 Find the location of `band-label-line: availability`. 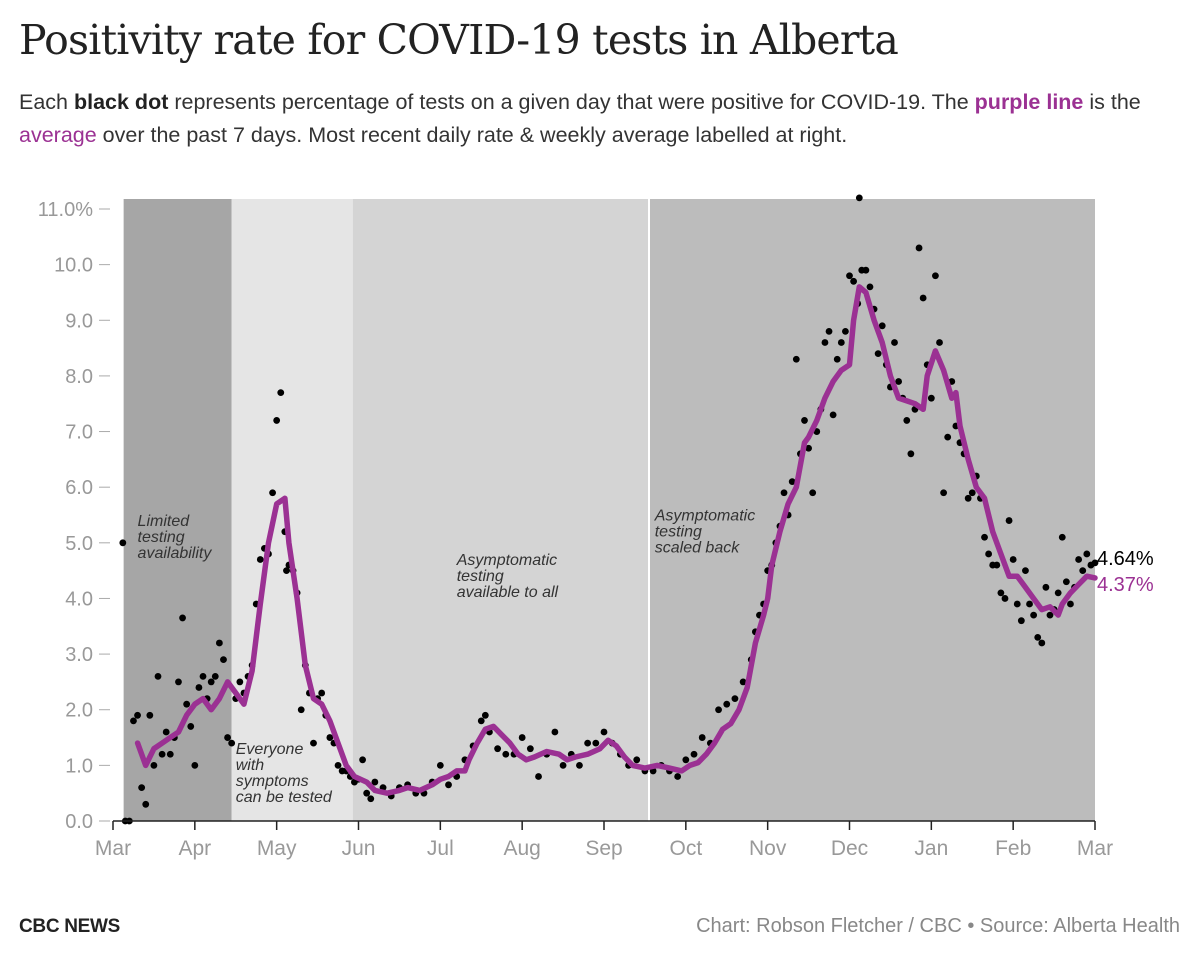

band-label-line: availability is located at coordinates (175, 553).